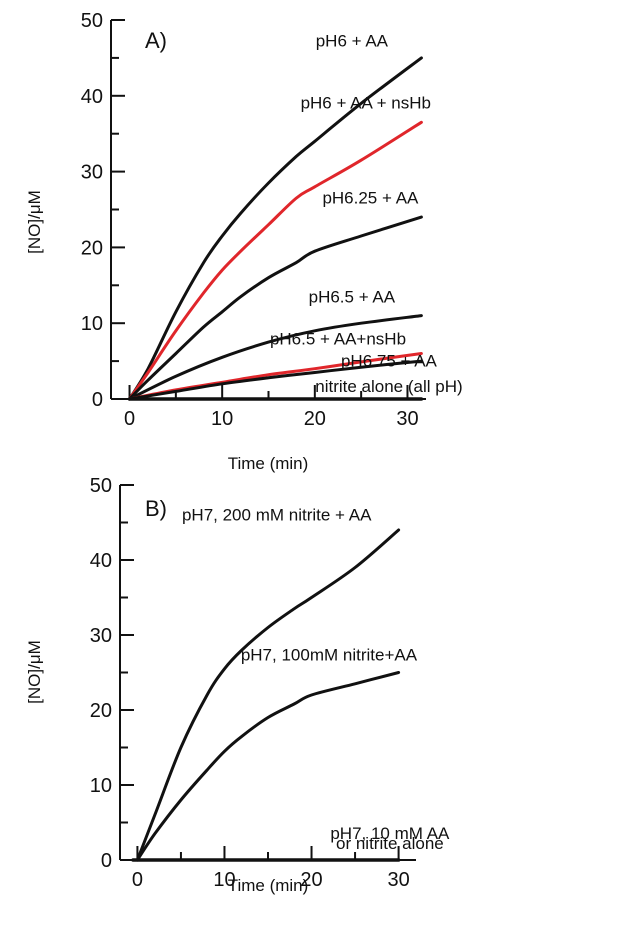 This screenshot has width=623, height=929. I want to click on series-label: pH6.25 + AA, so click(370, 197).